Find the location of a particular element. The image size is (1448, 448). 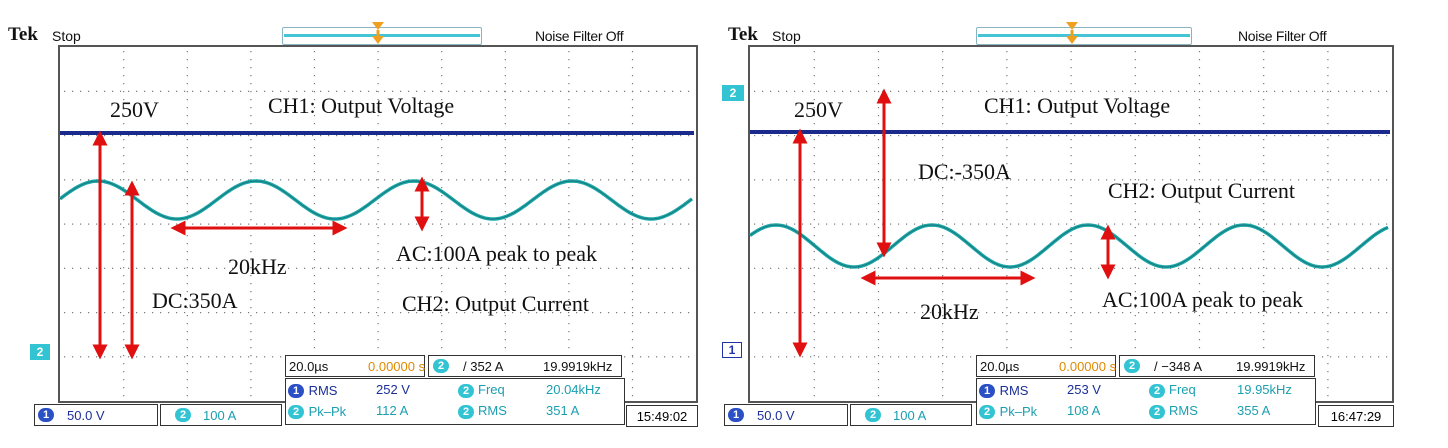

meas-value-2: 20.04kHz is located at coordinates (573, 389).